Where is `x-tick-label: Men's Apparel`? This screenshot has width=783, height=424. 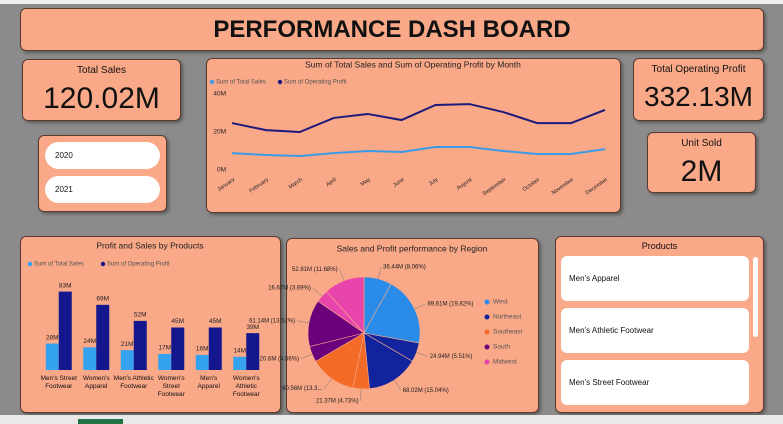
x-tick-label: Men's Apparel is located at coordinates (208, 382).